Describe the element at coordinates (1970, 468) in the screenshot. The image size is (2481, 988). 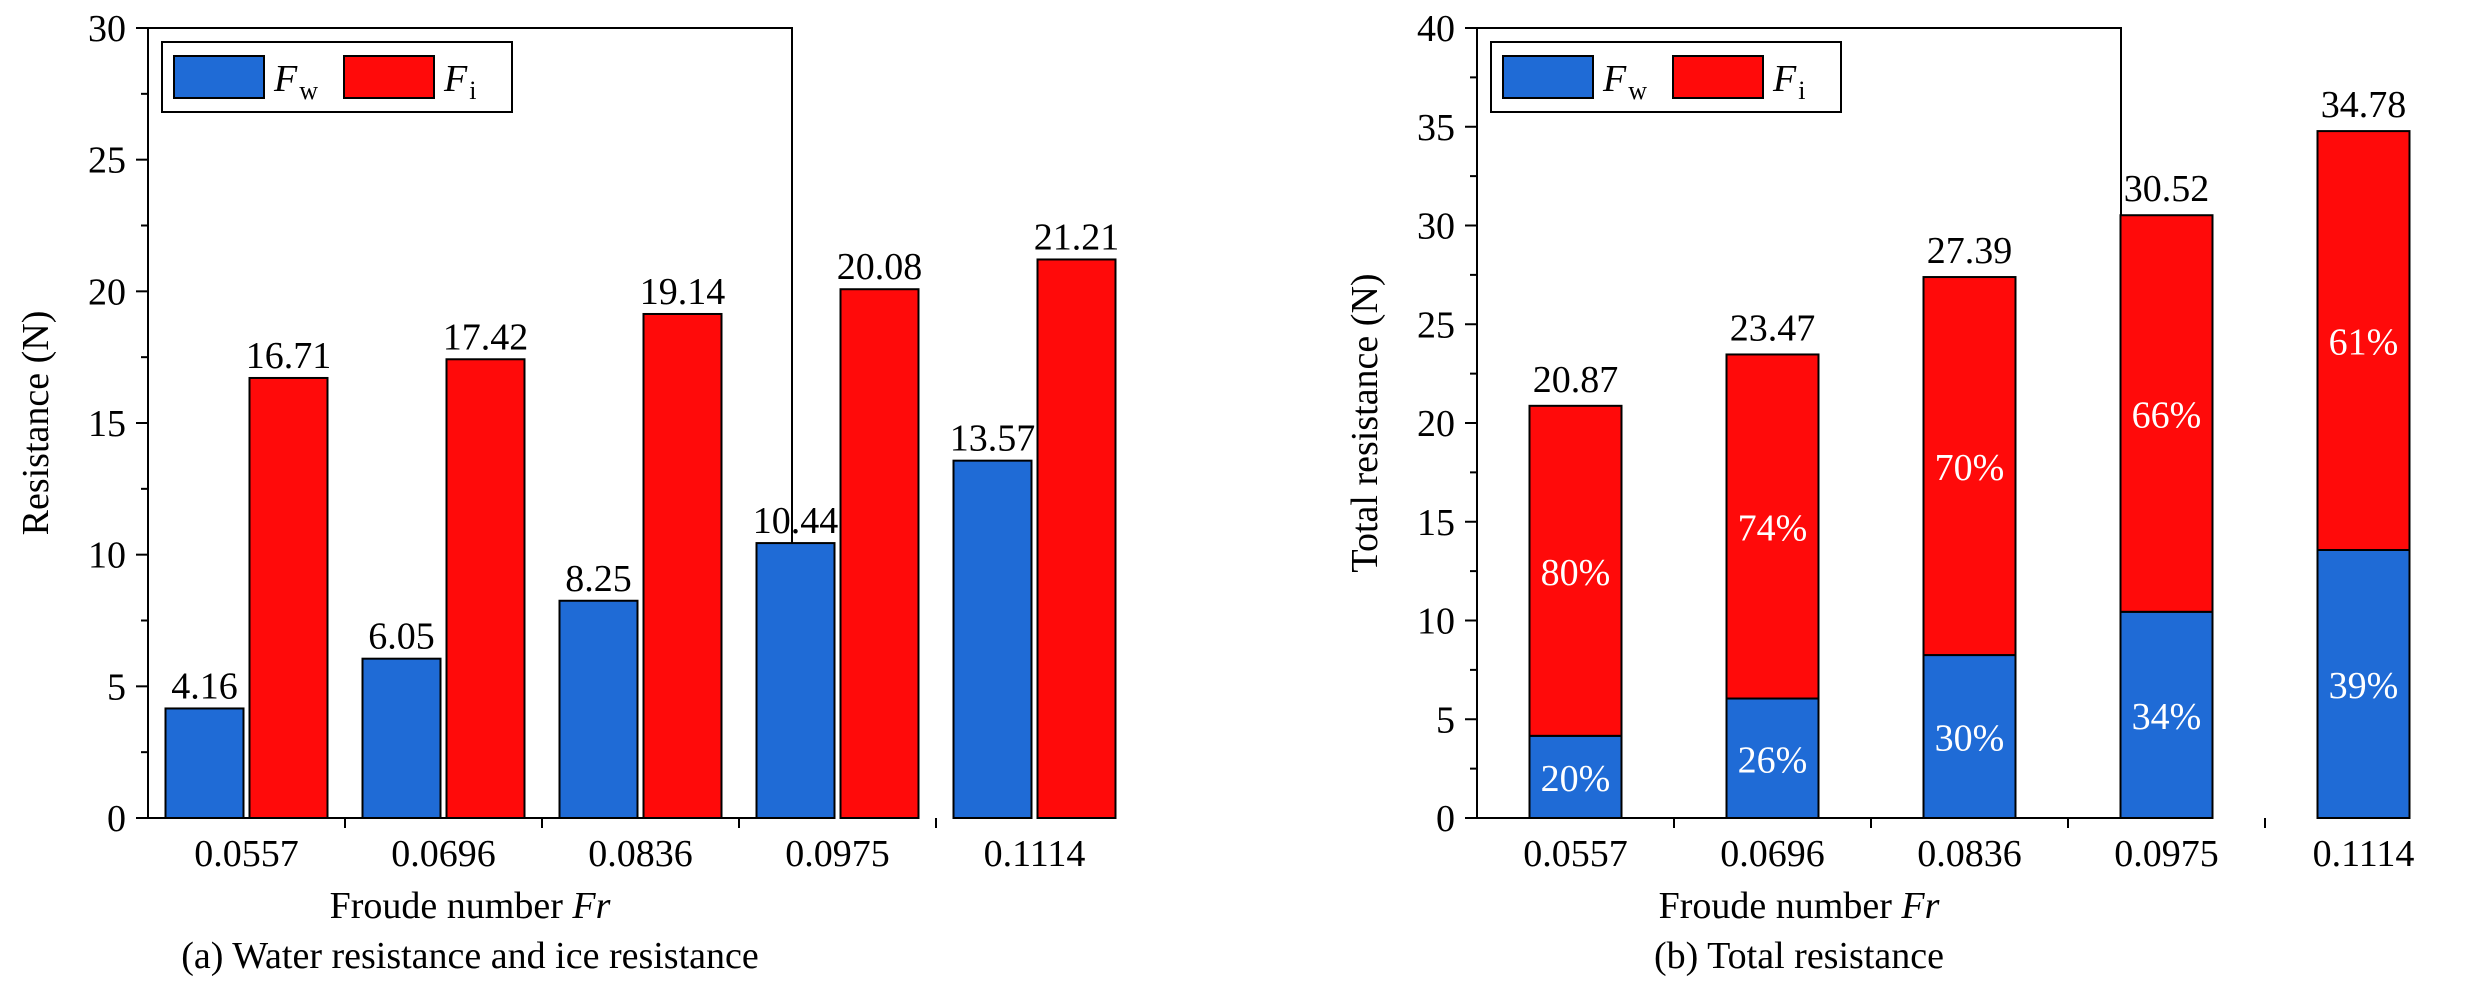
I see `percent-label-fi: 70%` at that location.